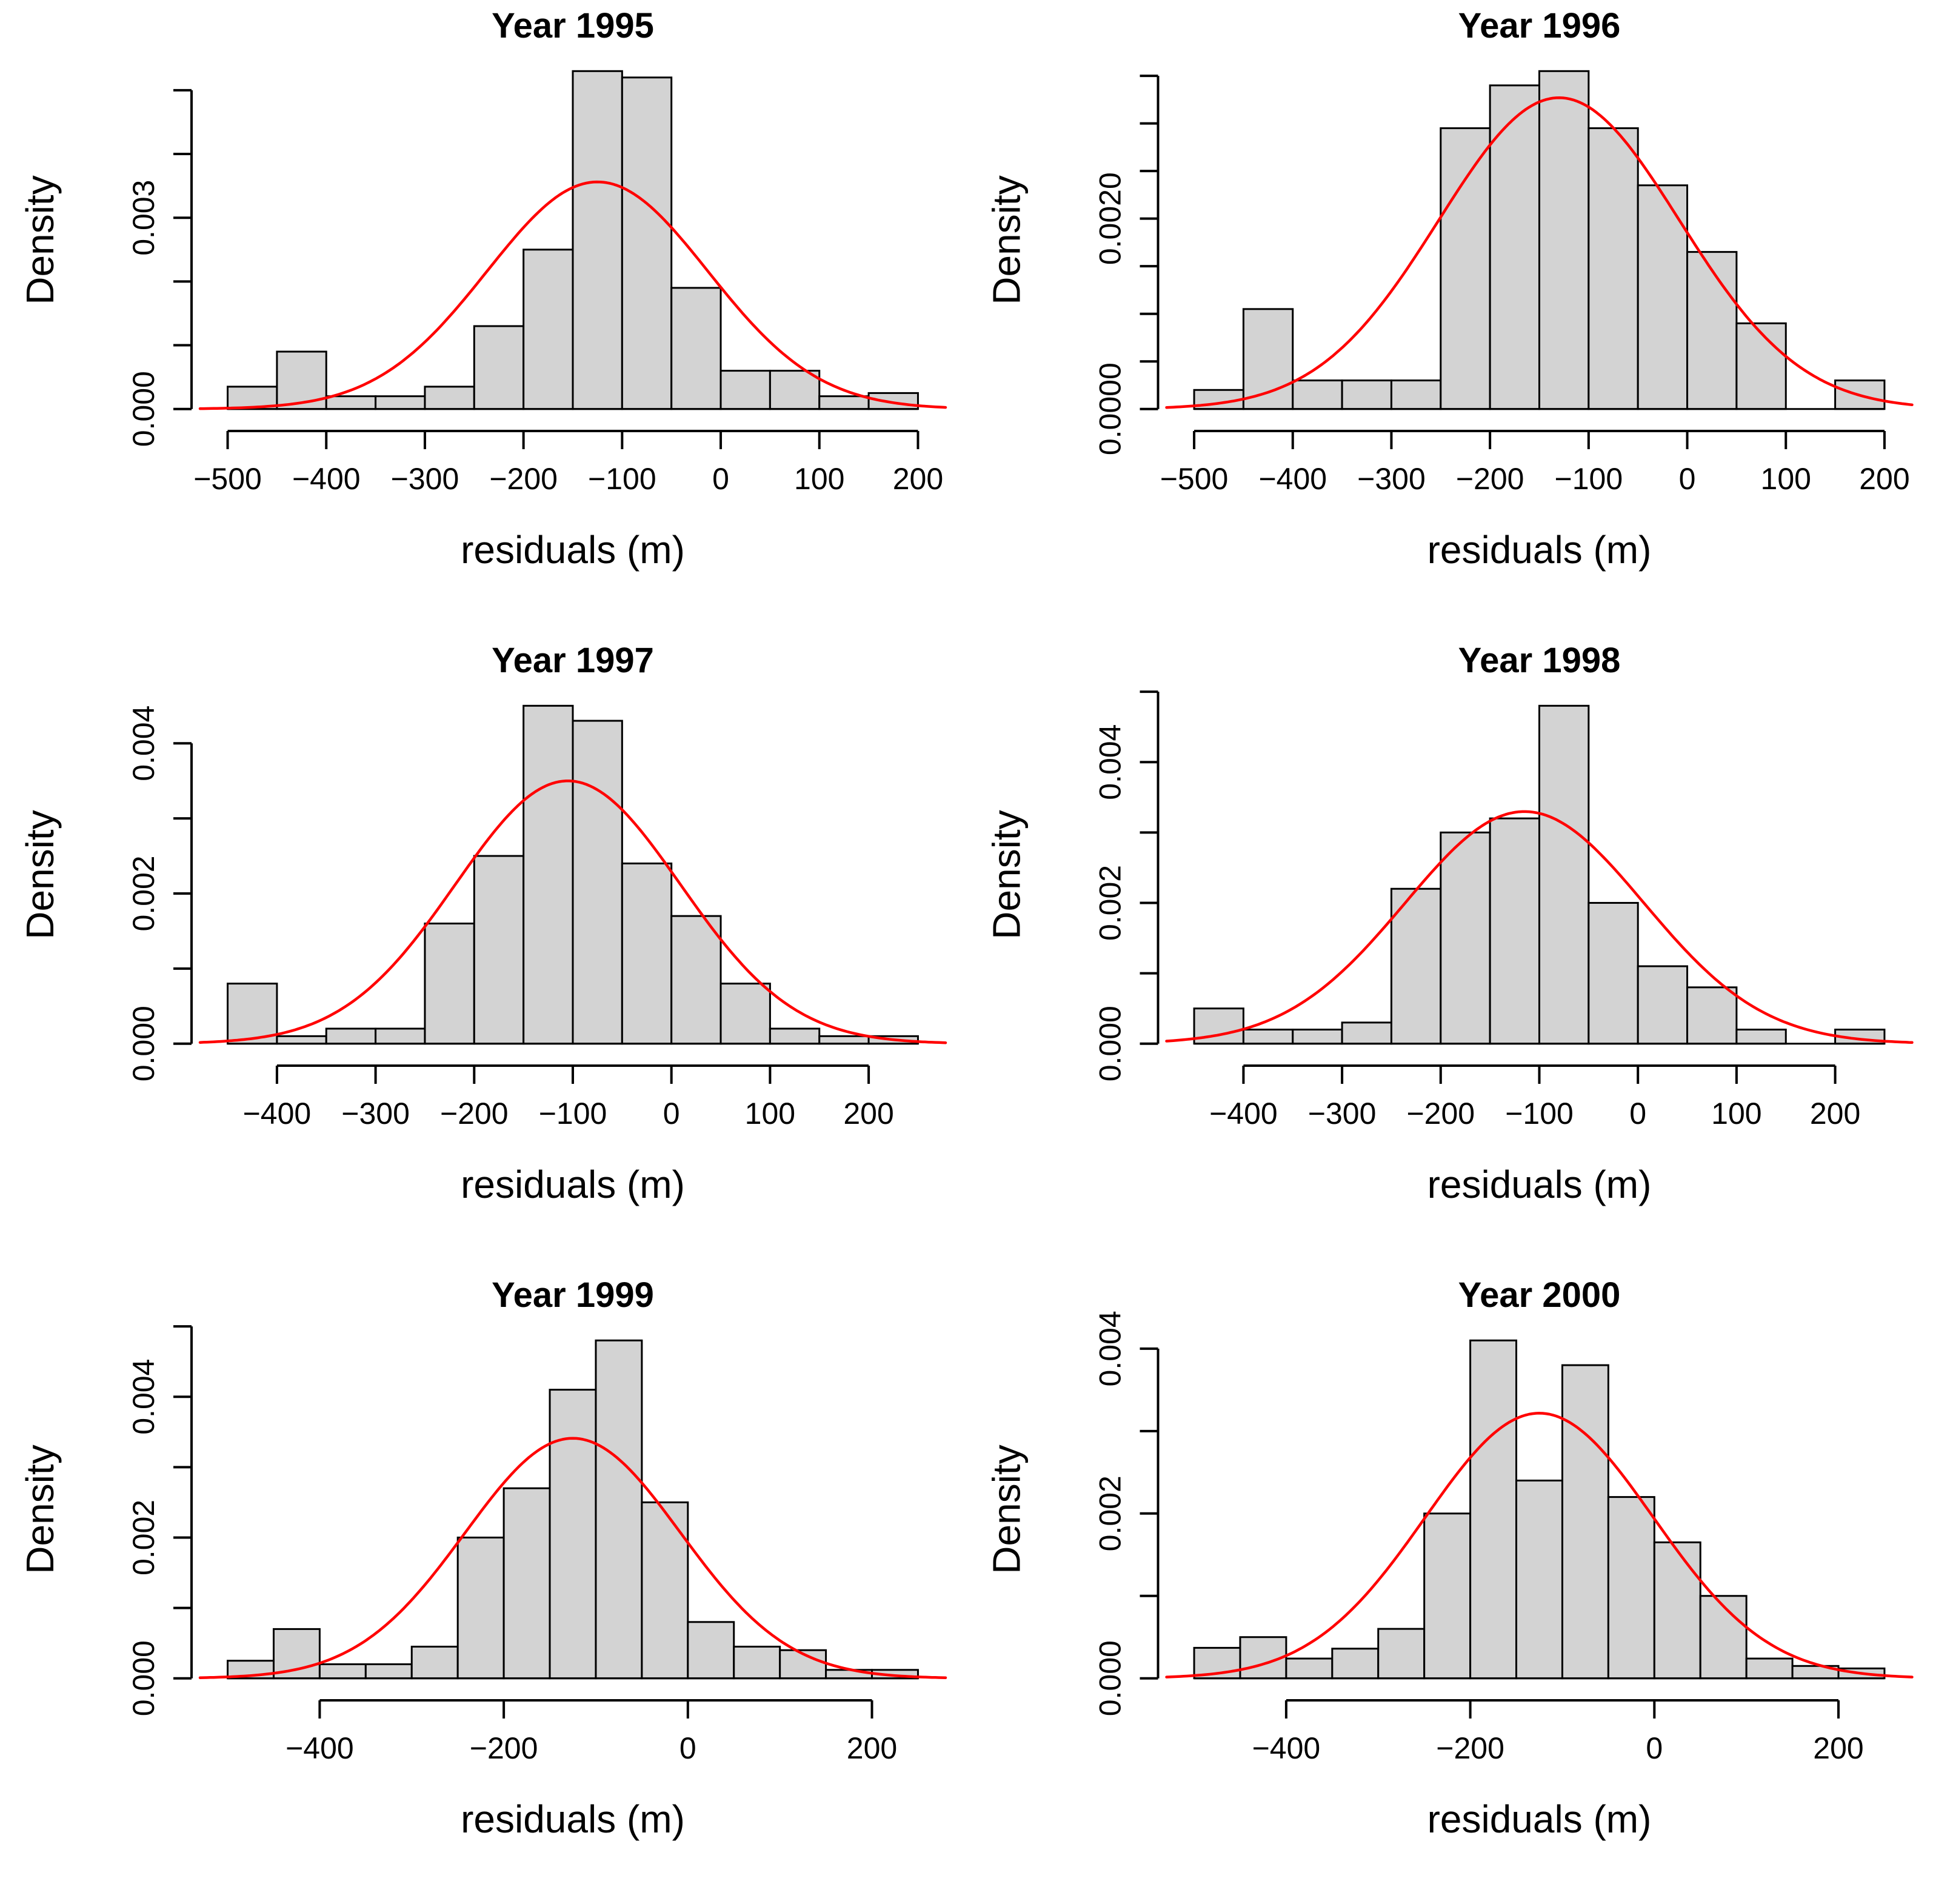 Image resolution: width=1933 pixels, height=1904 pixels. Describe the element at coordinates (40, 1509) in the screenshot. I see `y-axis-label: Density` at that location.